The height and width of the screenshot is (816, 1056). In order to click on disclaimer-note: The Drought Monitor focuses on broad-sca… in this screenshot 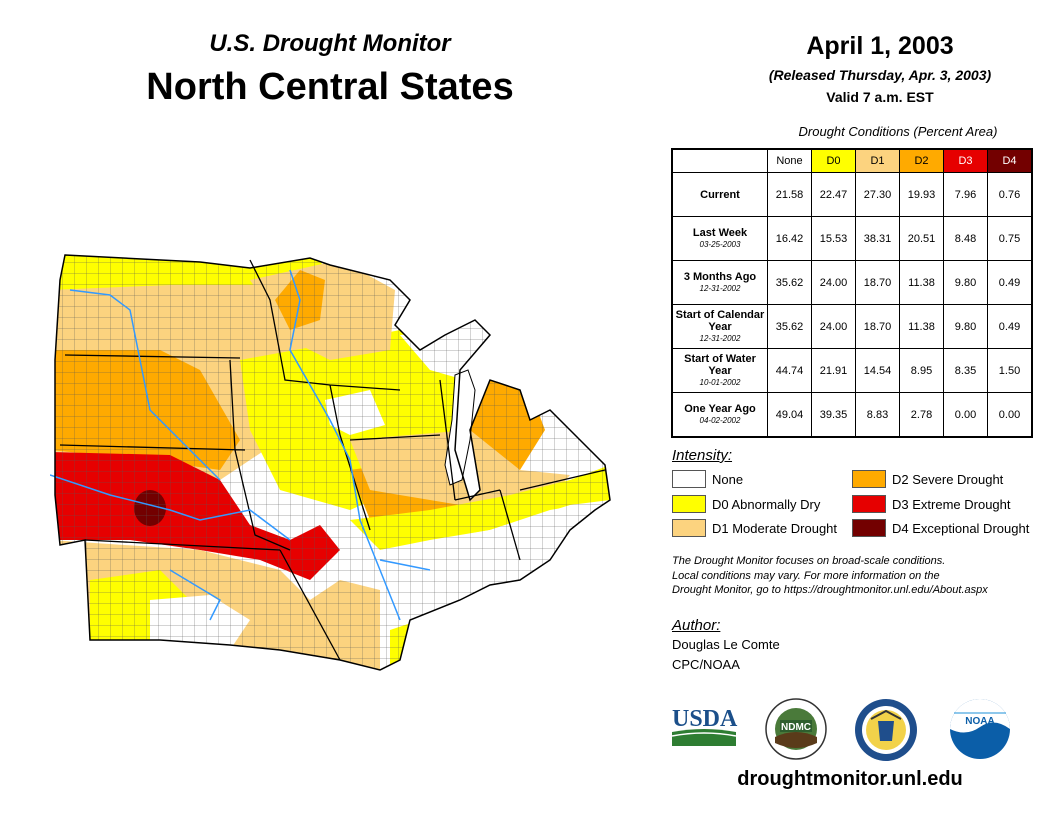, I will do `click(857, 576)`.